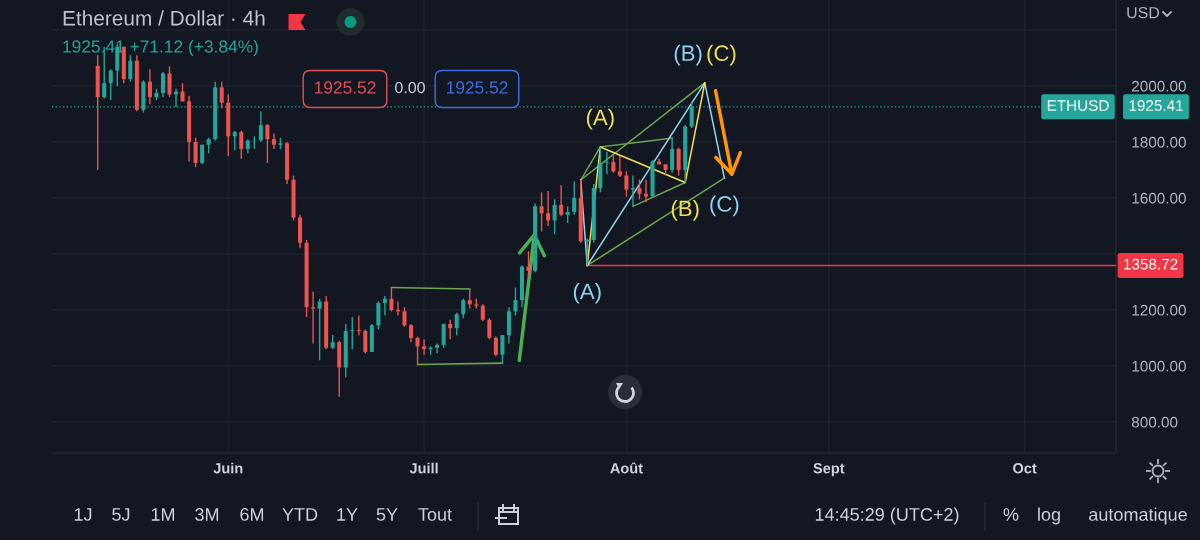  I want to click on ref-line-label: 1925.41, so click(1156, 105).